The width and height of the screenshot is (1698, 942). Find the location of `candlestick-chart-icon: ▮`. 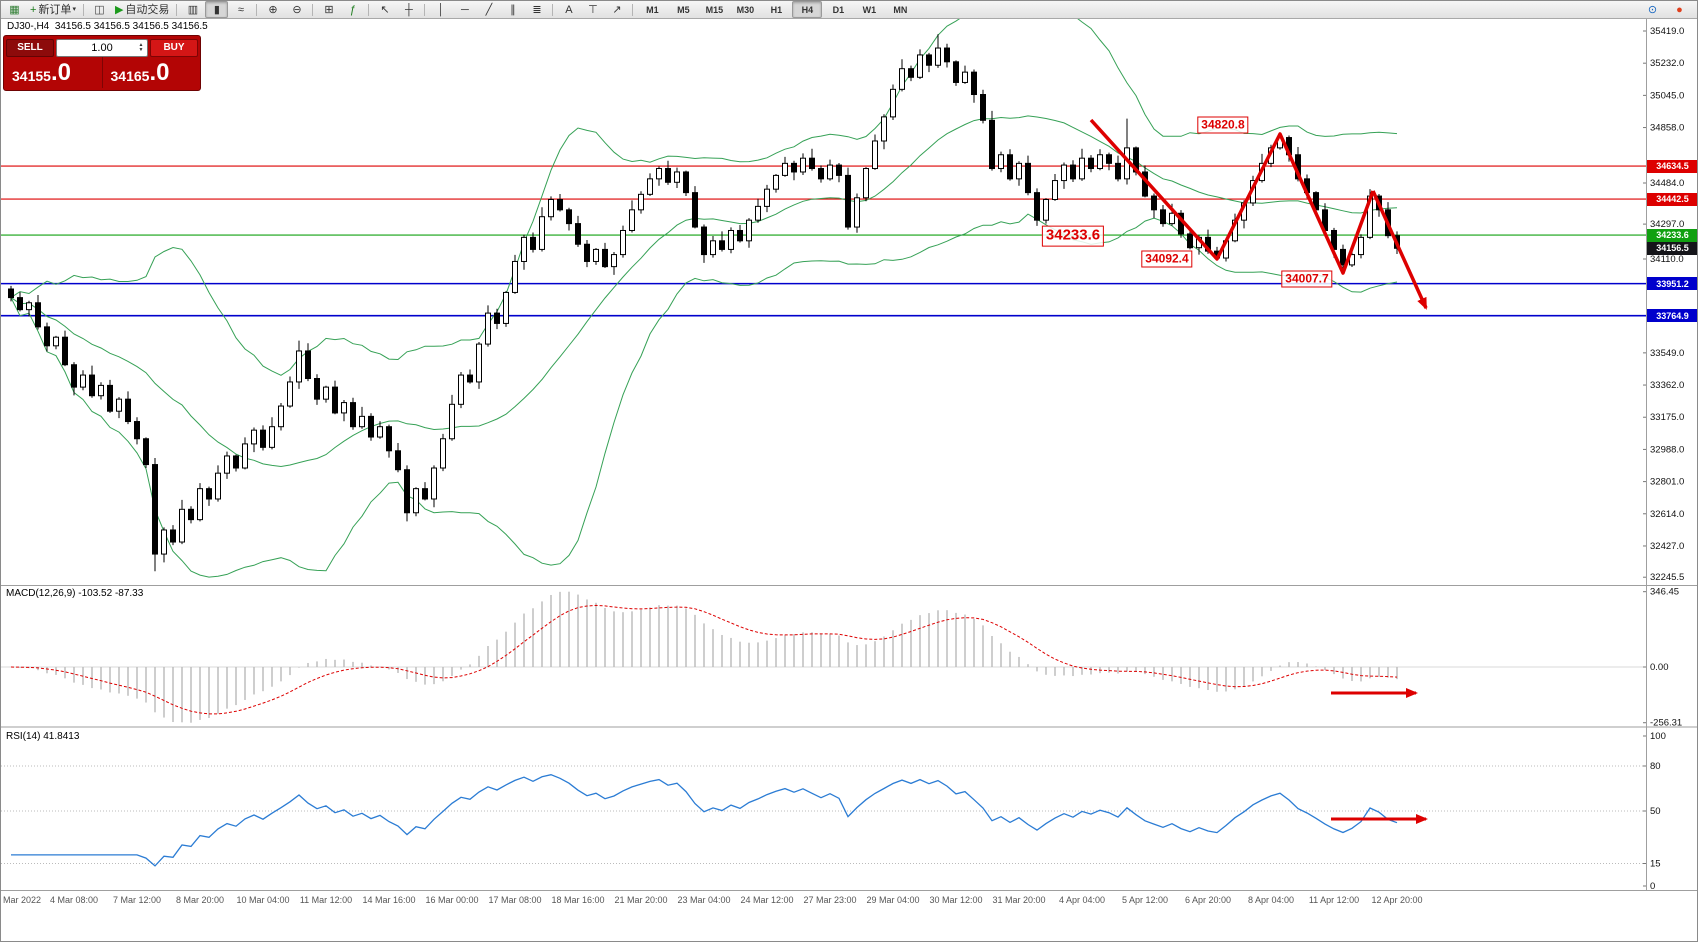

candlestick-chart-icon: ▮ is located at coordinates (217, 9).